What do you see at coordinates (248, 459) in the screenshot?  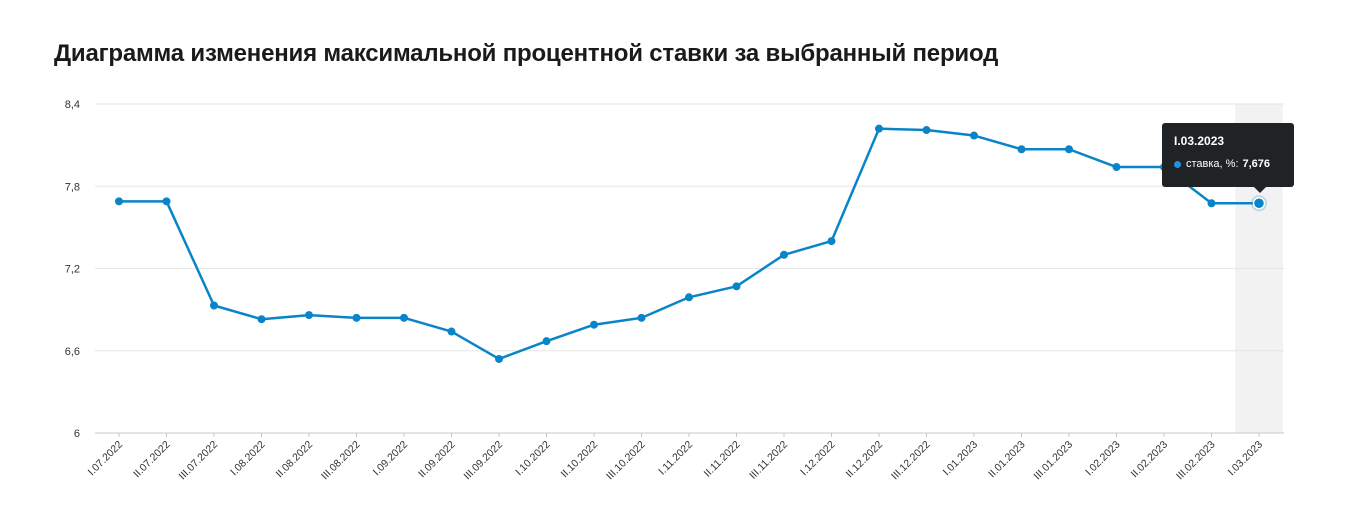 I see `x-tick-label: I.08.2022` at bounding box center [248, 459].